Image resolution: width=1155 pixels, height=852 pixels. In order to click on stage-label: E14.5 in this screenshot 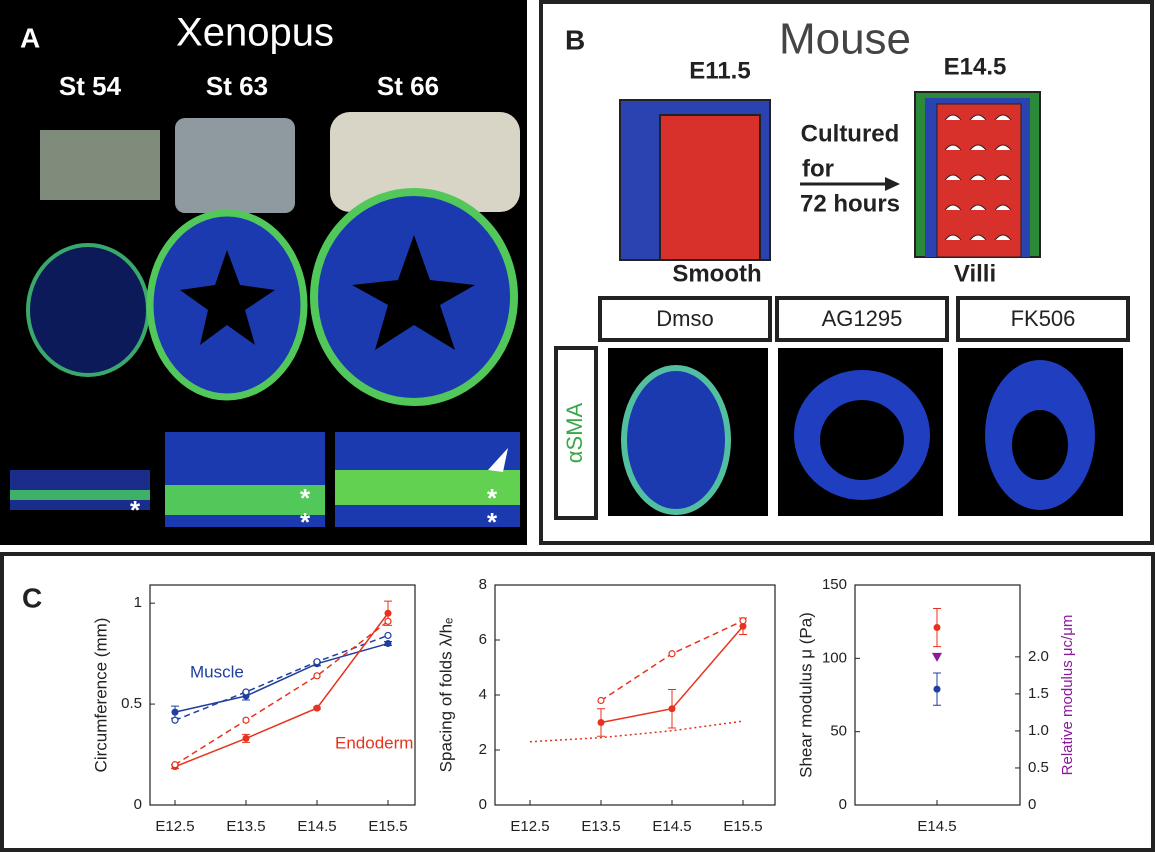, I will do `click(975, 66)`.